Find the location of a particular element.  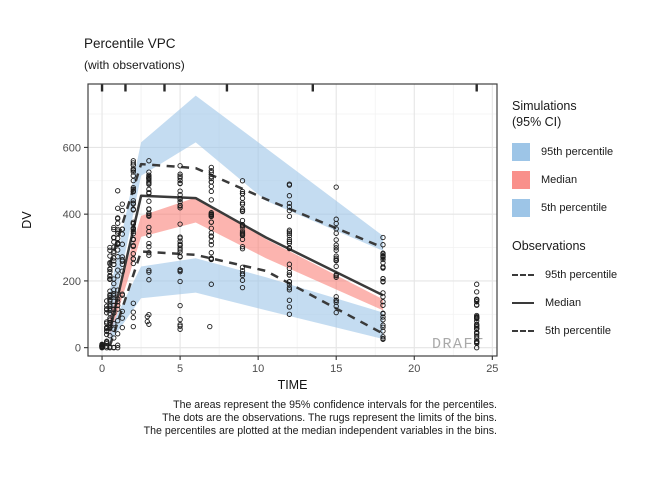

legend-simulations-title-line2: (95% CI) is located at coordinates (537, 122).